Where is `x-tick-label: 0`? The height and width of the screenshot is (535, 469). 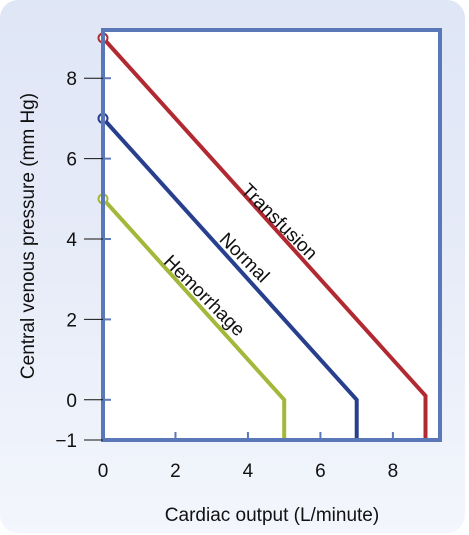
x-tick-label: 0 is located at coordinates (103, 471).